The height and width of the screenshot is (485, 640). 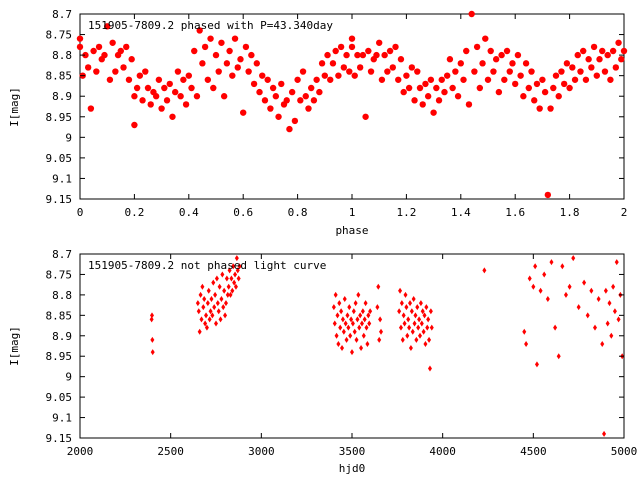 What do you see at coordinates (62, 96) in the screenshot?
I see `y-tick-label: 8.9` at bounding box center [62, 96].